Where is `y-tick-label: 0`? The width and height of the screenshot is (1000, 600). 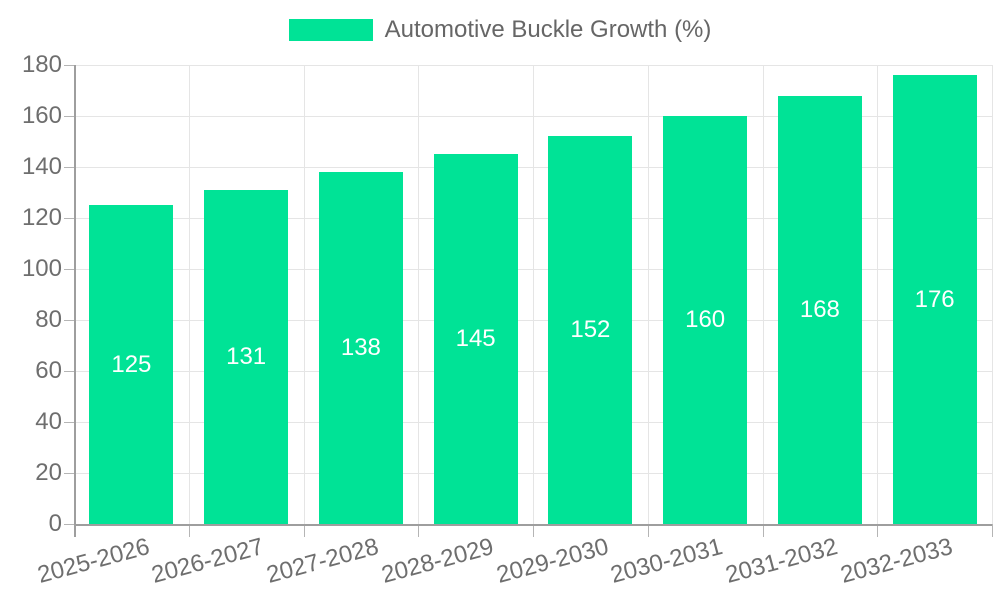 y-tick-label: 0 is located at coordinates (55, 523).